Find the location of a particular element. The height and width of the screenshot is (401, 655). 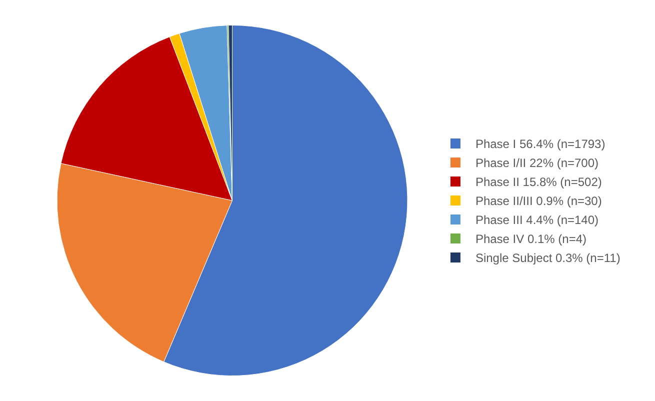

legend-label: Single Subject 0.3% (n=11) is located at coordinates (547, 258).